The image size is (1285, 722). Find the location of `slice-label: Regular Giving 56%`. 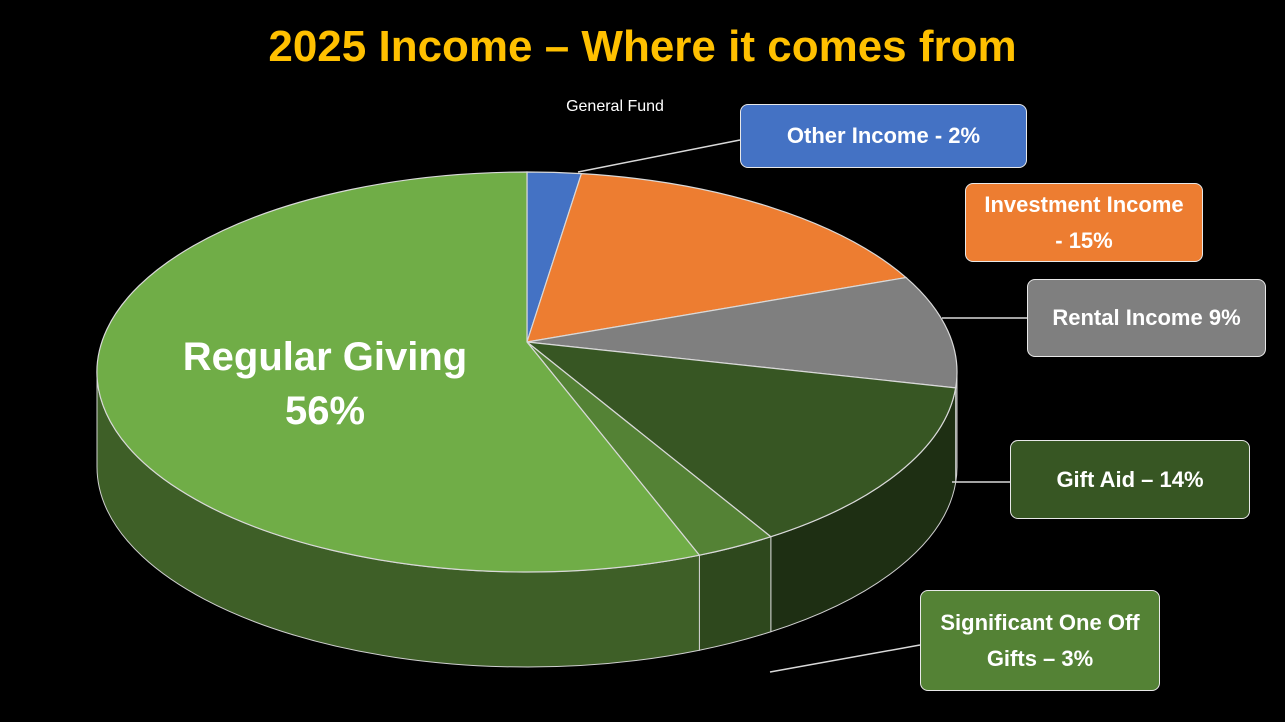

slice-label: Regular Giving 56% is located at coordinates (325, 384).